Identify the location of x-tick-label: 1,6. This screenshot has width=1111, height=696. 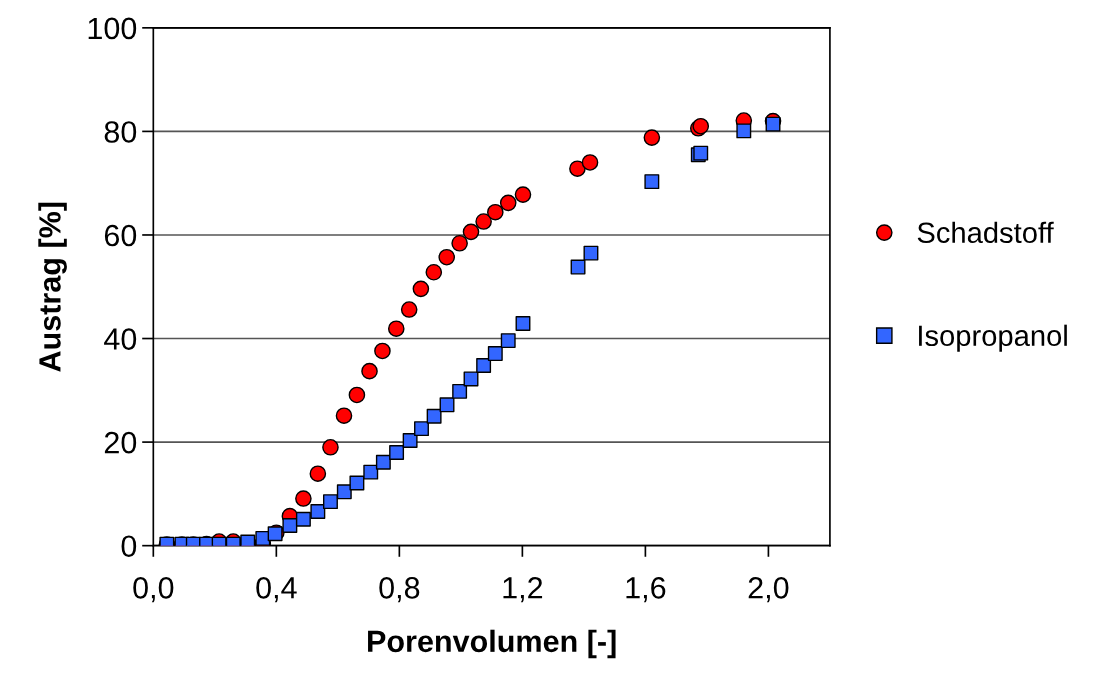
(646, 590).